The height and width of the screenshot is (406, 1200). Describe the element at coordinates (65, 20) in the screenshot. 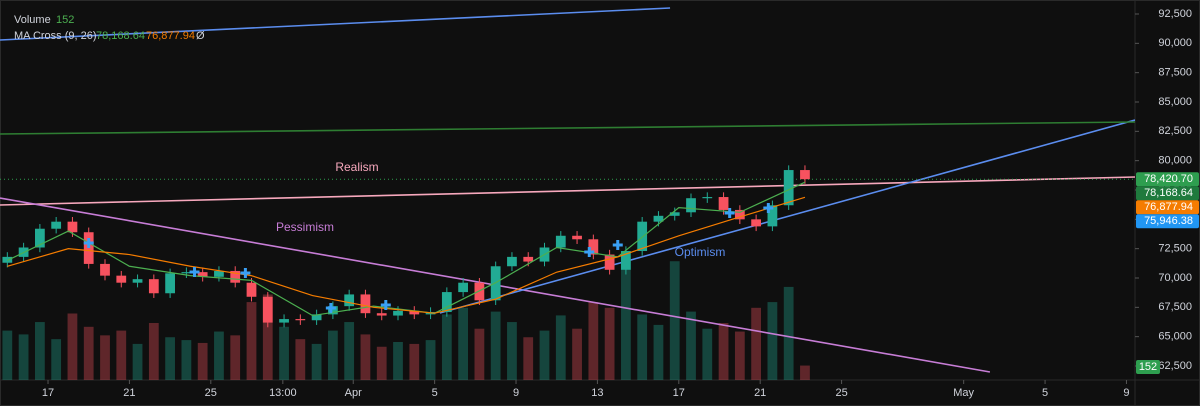

I see `legend-volume-value: 152` at that location.